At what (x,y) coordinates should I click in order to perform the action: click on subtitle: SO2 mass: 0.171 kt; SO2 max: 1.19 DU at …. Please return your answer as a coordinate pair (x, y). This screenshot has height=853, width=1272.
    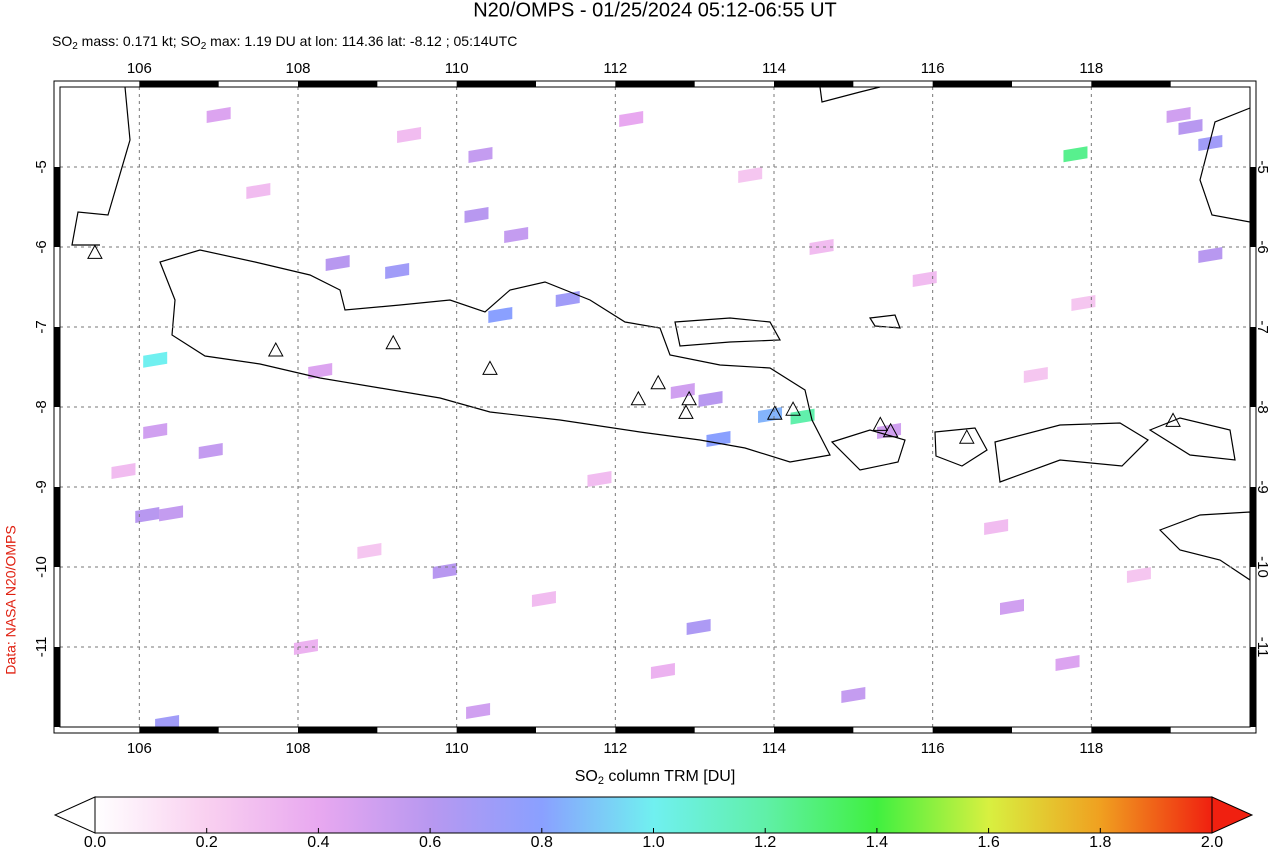
    Looking at the image, I should click on (284, 42).